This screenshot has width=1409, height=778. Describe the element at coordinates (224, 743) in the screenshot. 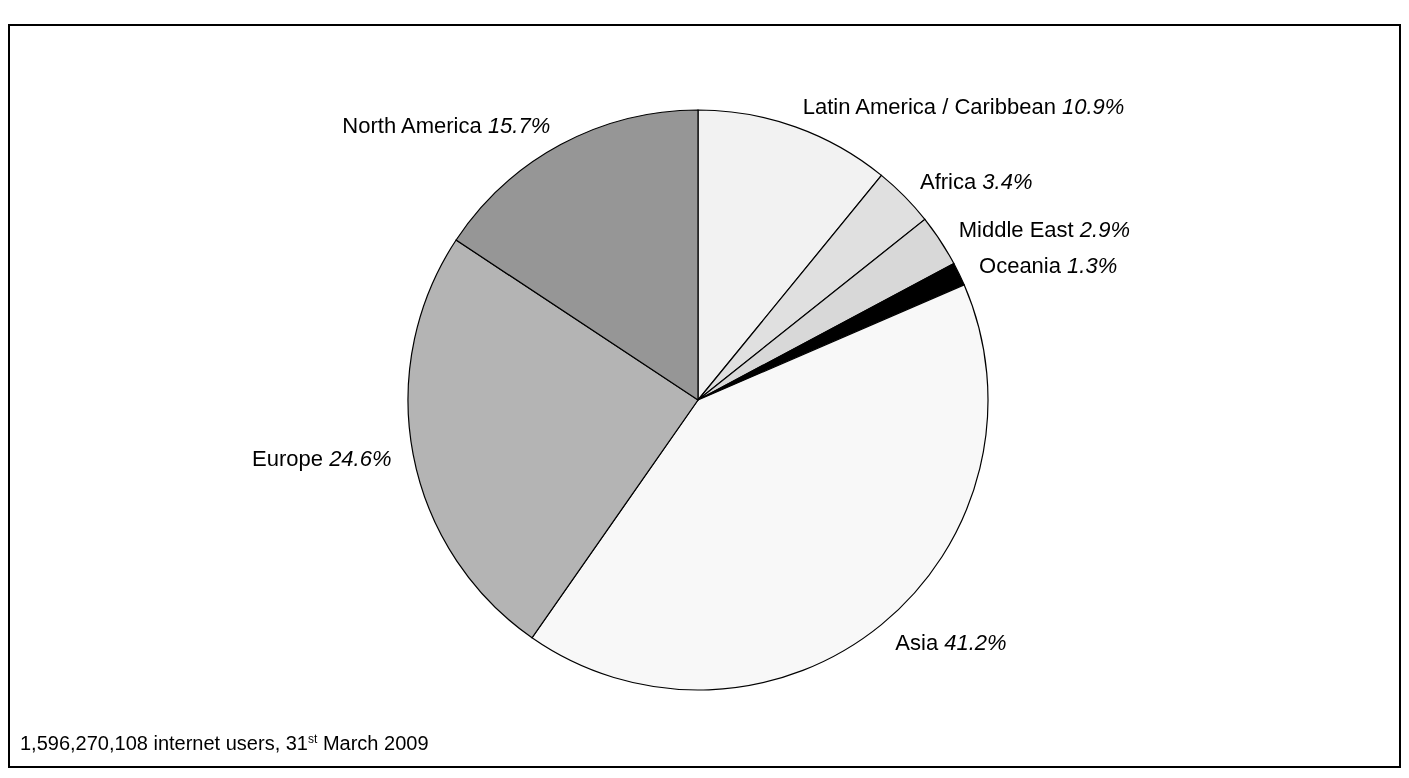

I see `text: 1,596,270,108 internet users, 31$^{st}$ March 2009` at that location.